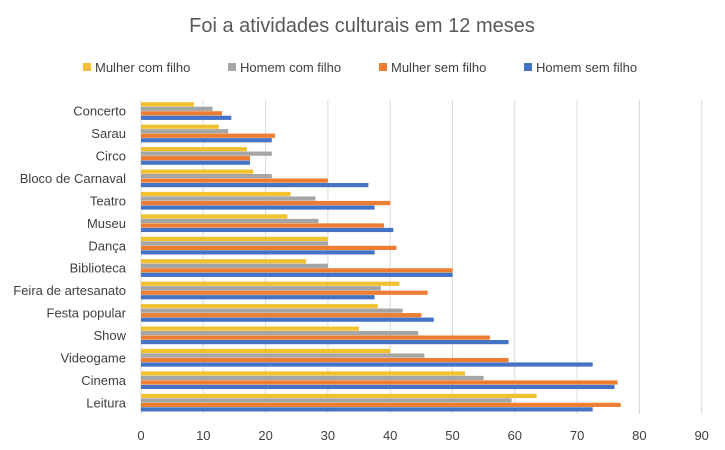 This screenshot has width=725, height=450. I want to click on legend-item: Homem com filho, so click(284, 67).